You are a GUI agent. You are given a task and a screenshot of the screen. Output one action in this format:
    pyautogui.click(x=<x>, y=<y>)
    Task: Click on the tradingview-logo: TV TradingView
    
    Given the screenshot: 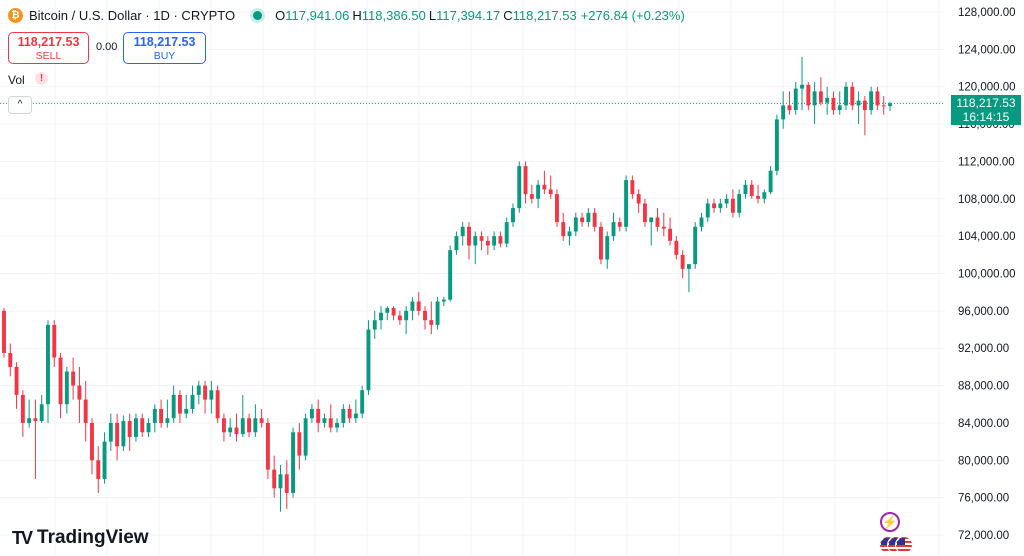 What is the action you would take?
    pyautogui.click(x=80, y=538)
    